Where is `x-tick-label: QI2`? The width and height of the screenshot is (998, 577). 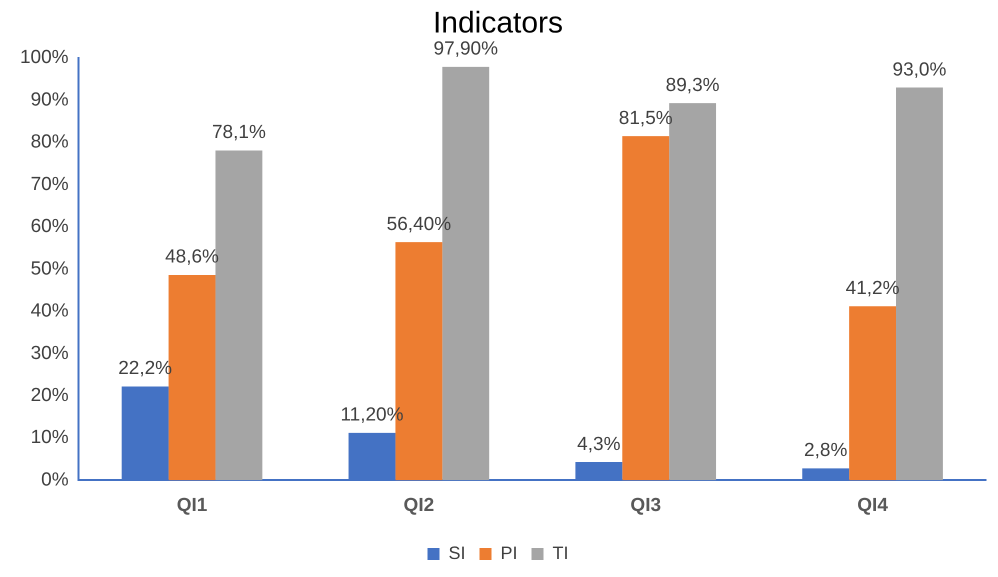 x-tick-label: QI2 is located at coordinates (419, 505).